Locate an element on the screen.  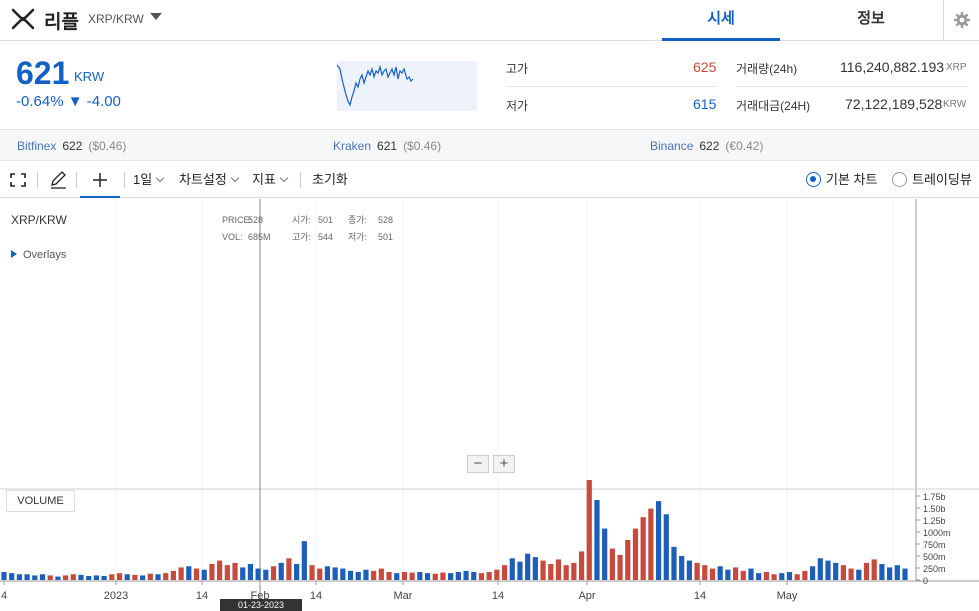
tradingview-radio: 트레이딩뷰 is located at coordinates (932, 180).